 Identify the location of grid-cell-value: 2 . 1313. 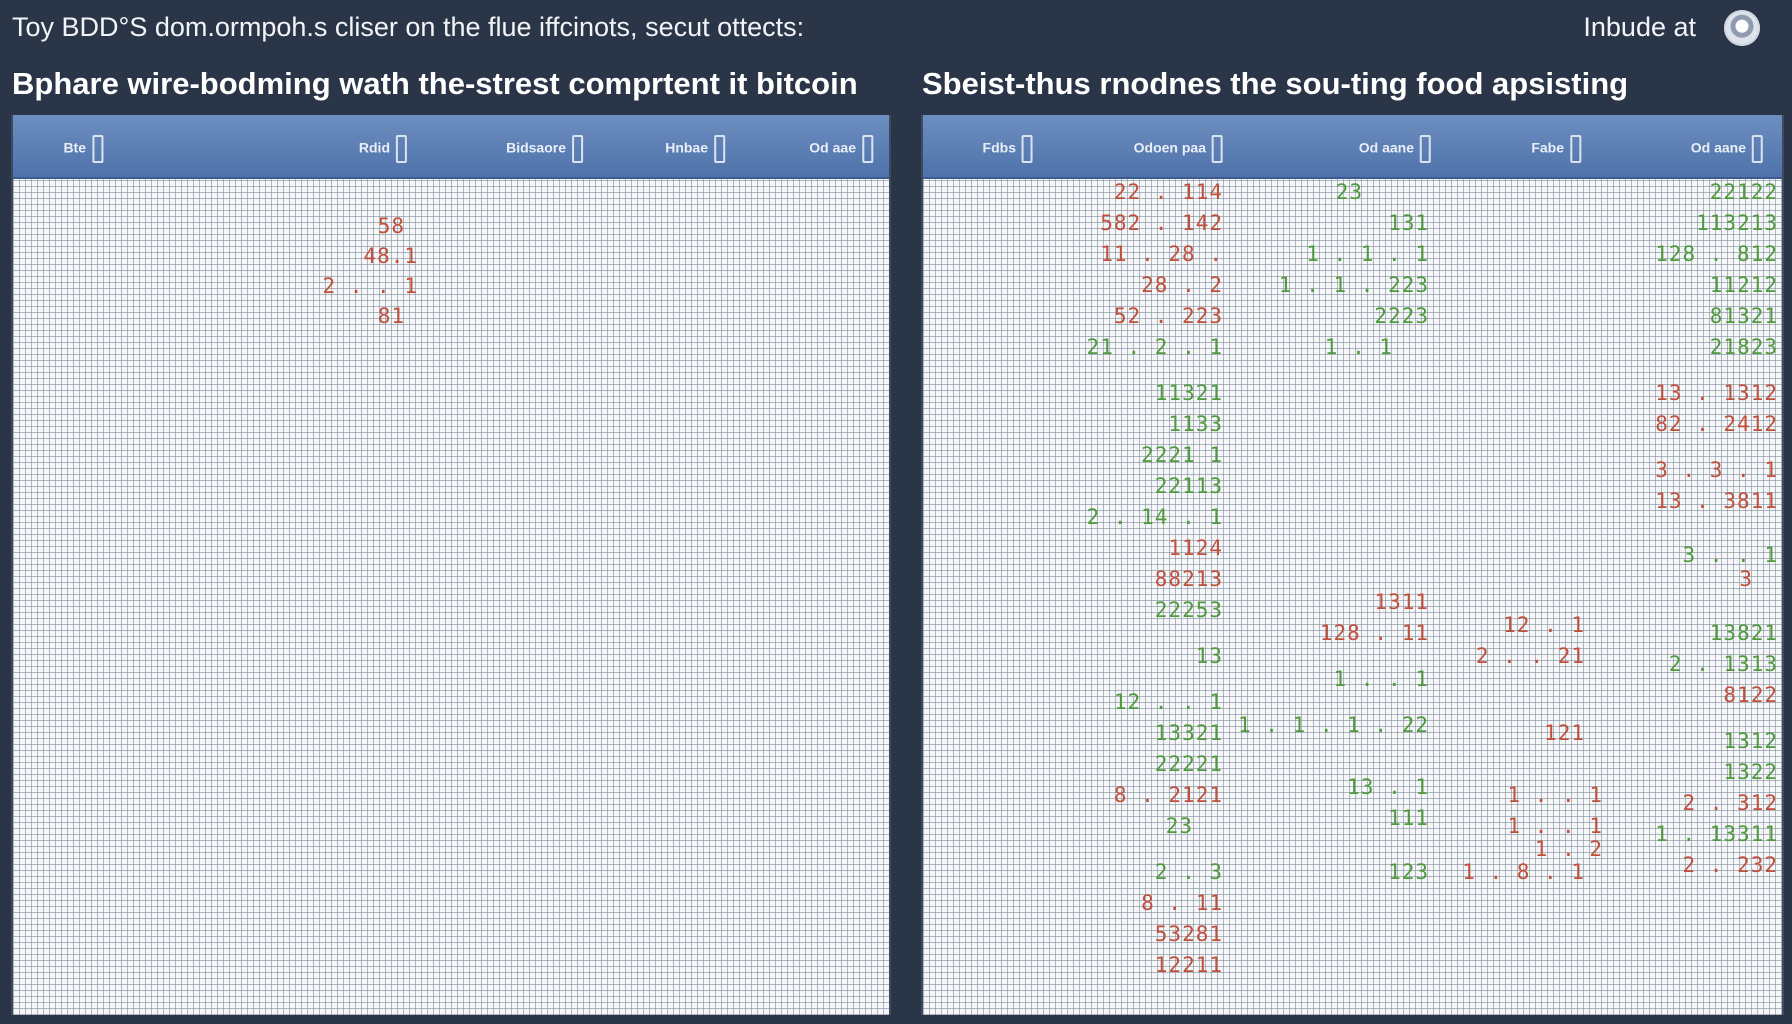
(1723, 664).